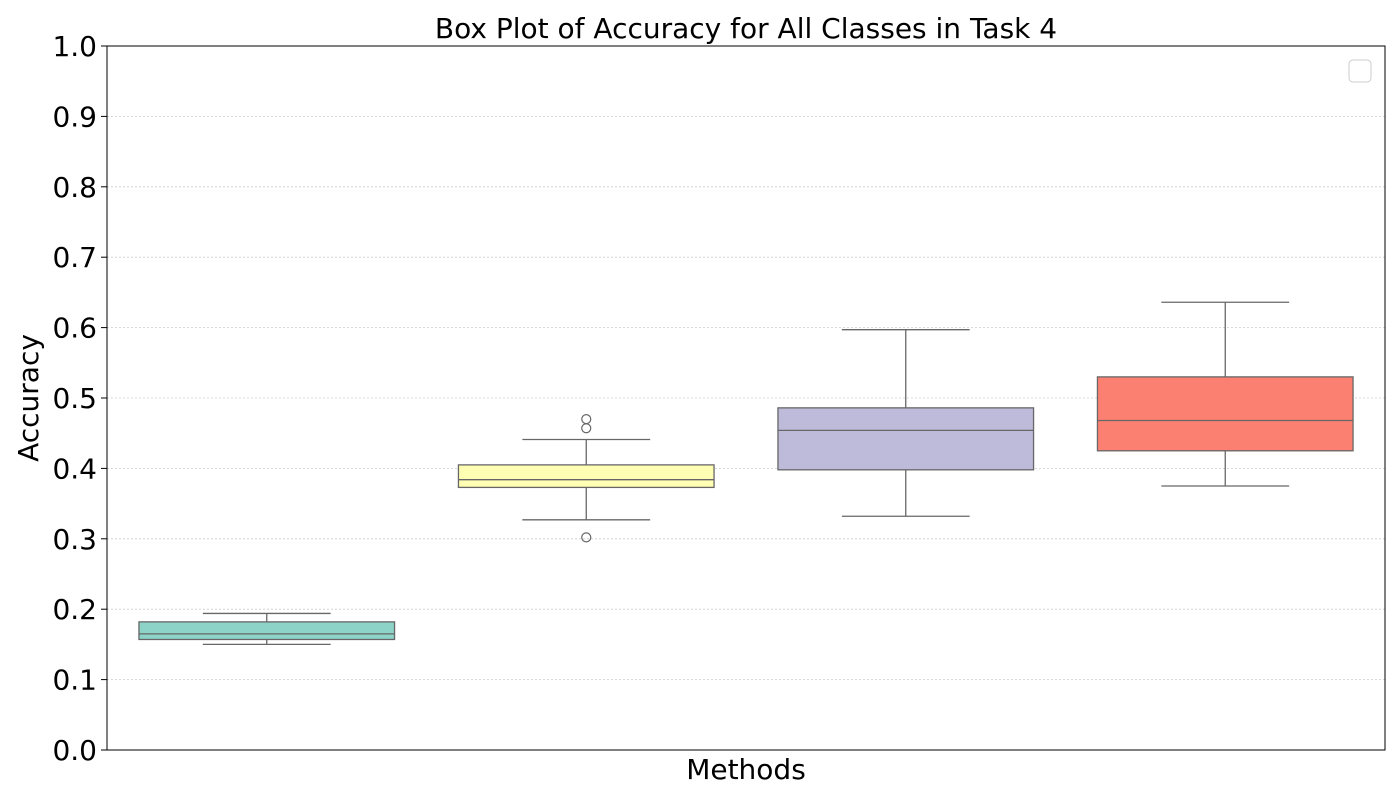 This screenshot has height=800, width=1400. What do you see at coordinates (28, 398) in the screenshot?
I see `y-axis-label: Accuracy` at bounding box center [28, 398].